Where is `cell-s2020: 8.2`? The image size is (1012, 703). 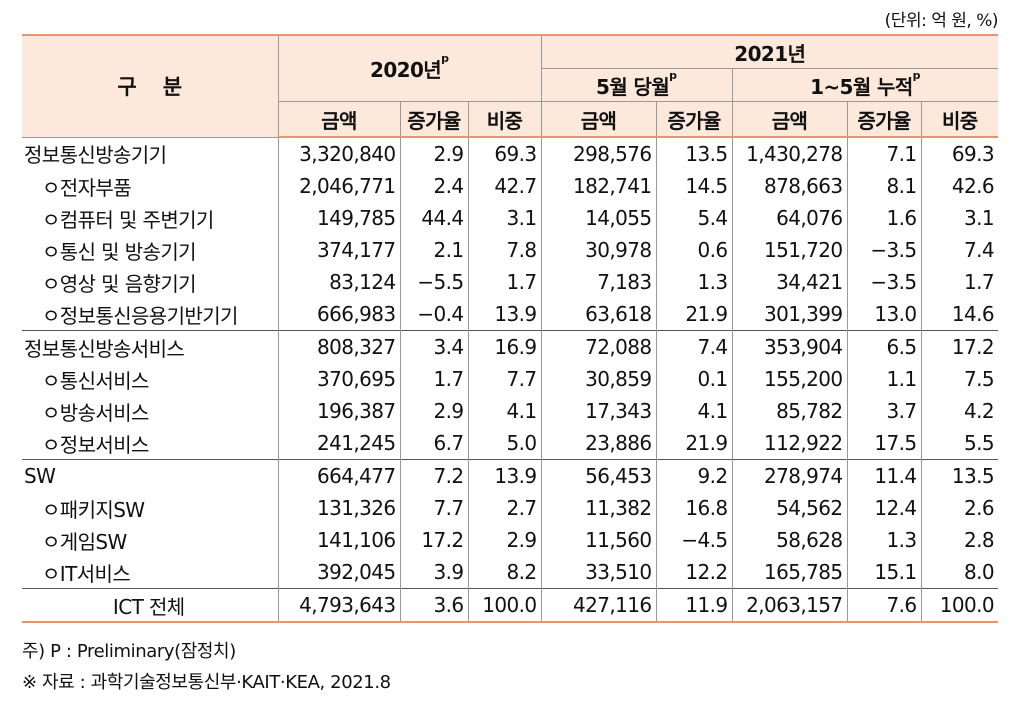 cell-s2020: 8.2 is located at coordinates (504, 572).